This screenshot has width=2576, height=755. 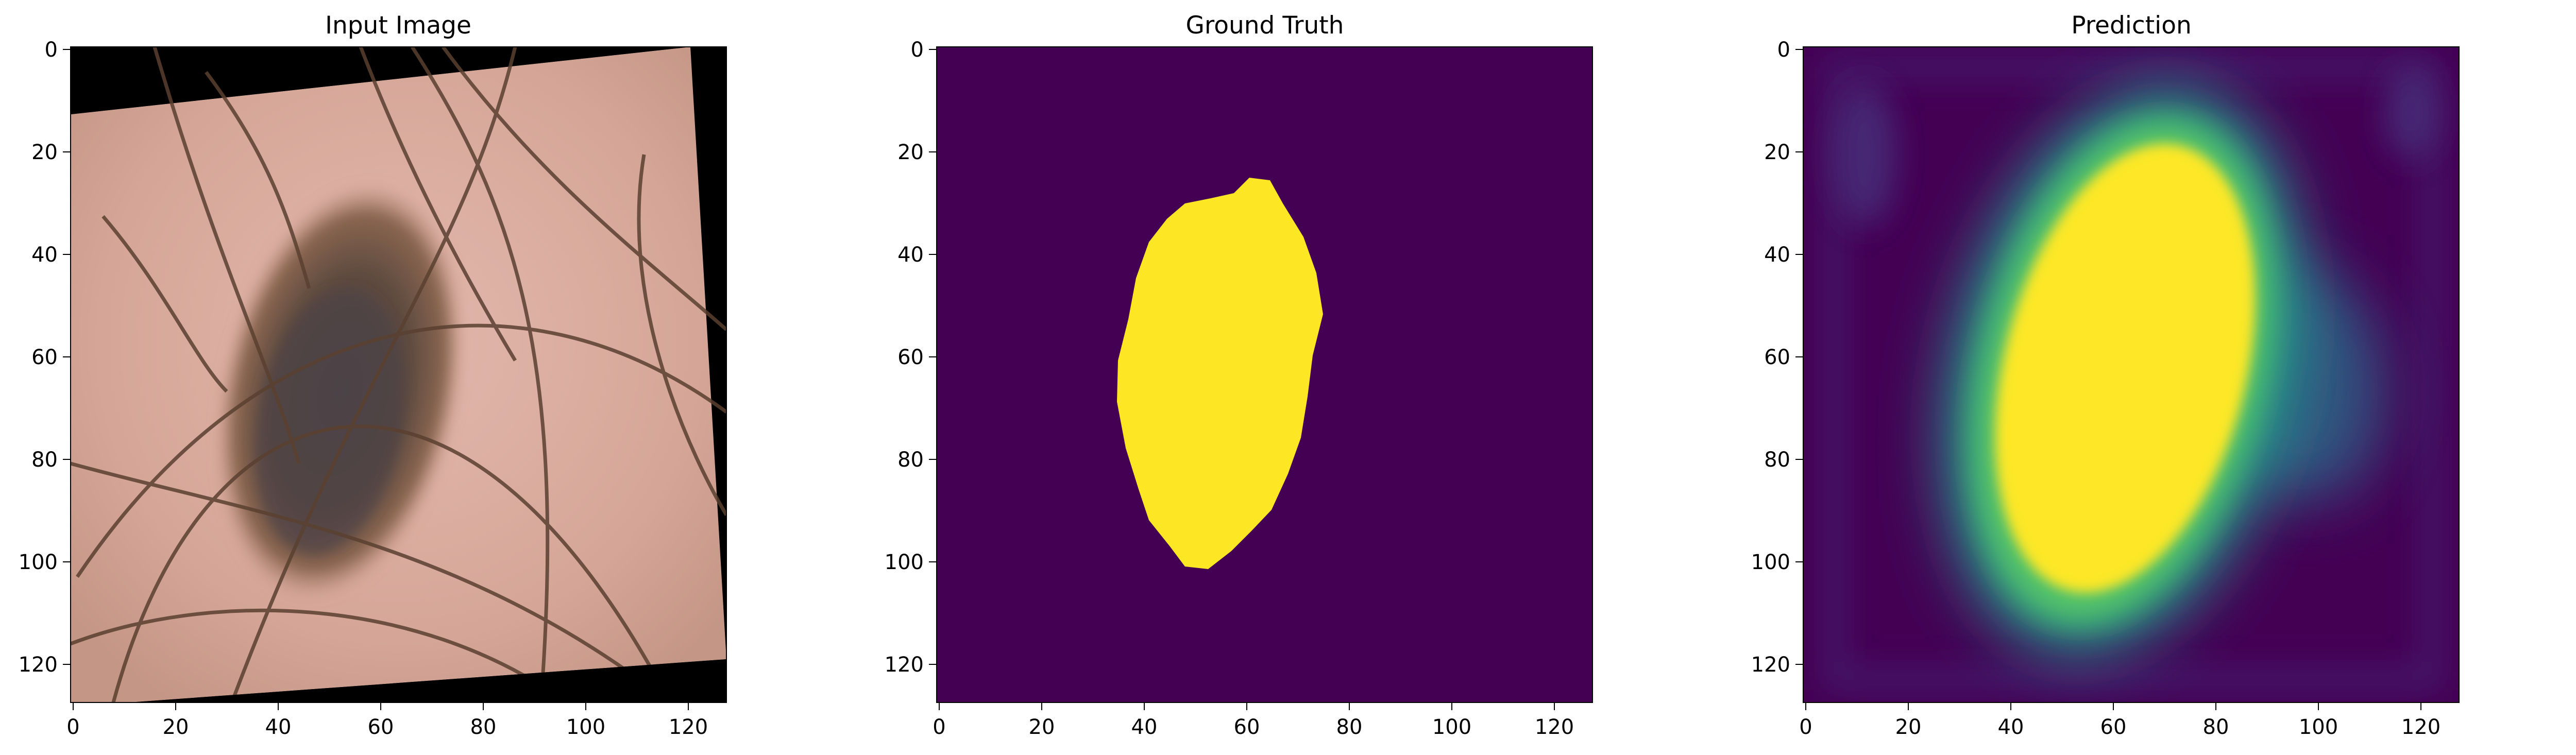 What do you see at coordinates (1220, 373) in the screenshot?
I see `lesion-mask-region` at bounding box center [1220, 373].